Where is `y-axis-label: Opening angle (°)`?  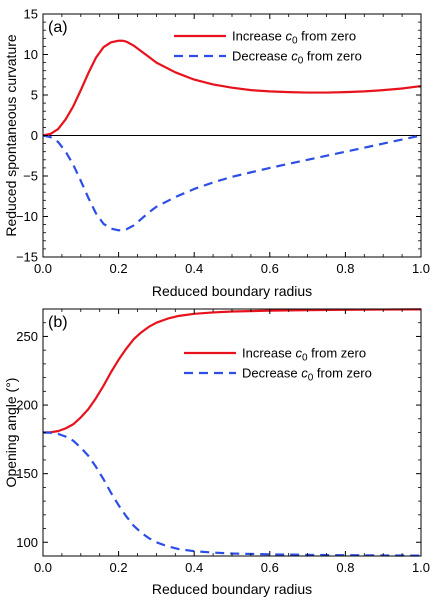 y-axis-label: Opening angle (°) is located at coordinates (11, 433).